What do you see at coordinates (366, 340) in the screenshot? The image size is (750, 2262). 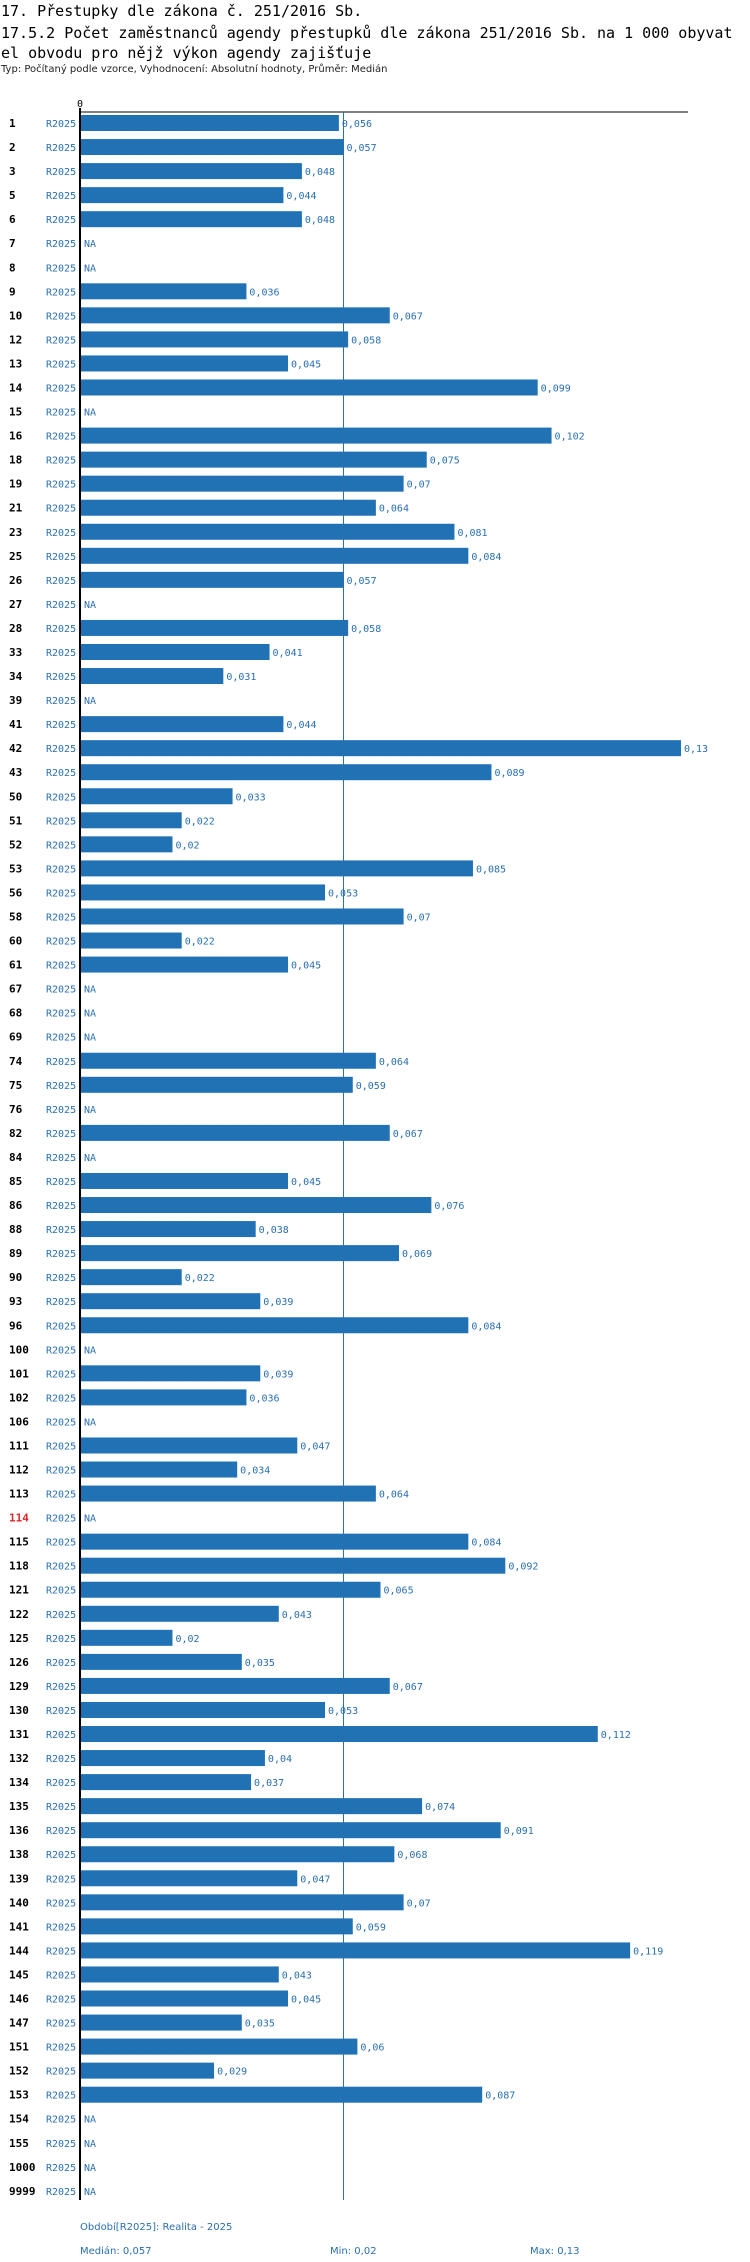 I see `value-label: 0,058` at bounding box center [366, 340].